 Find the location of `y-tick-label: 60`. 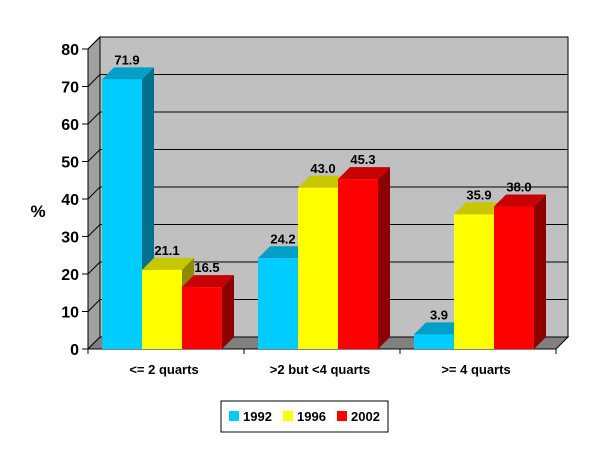

y-tick-label: 60 is located at coordinates (70, 125).